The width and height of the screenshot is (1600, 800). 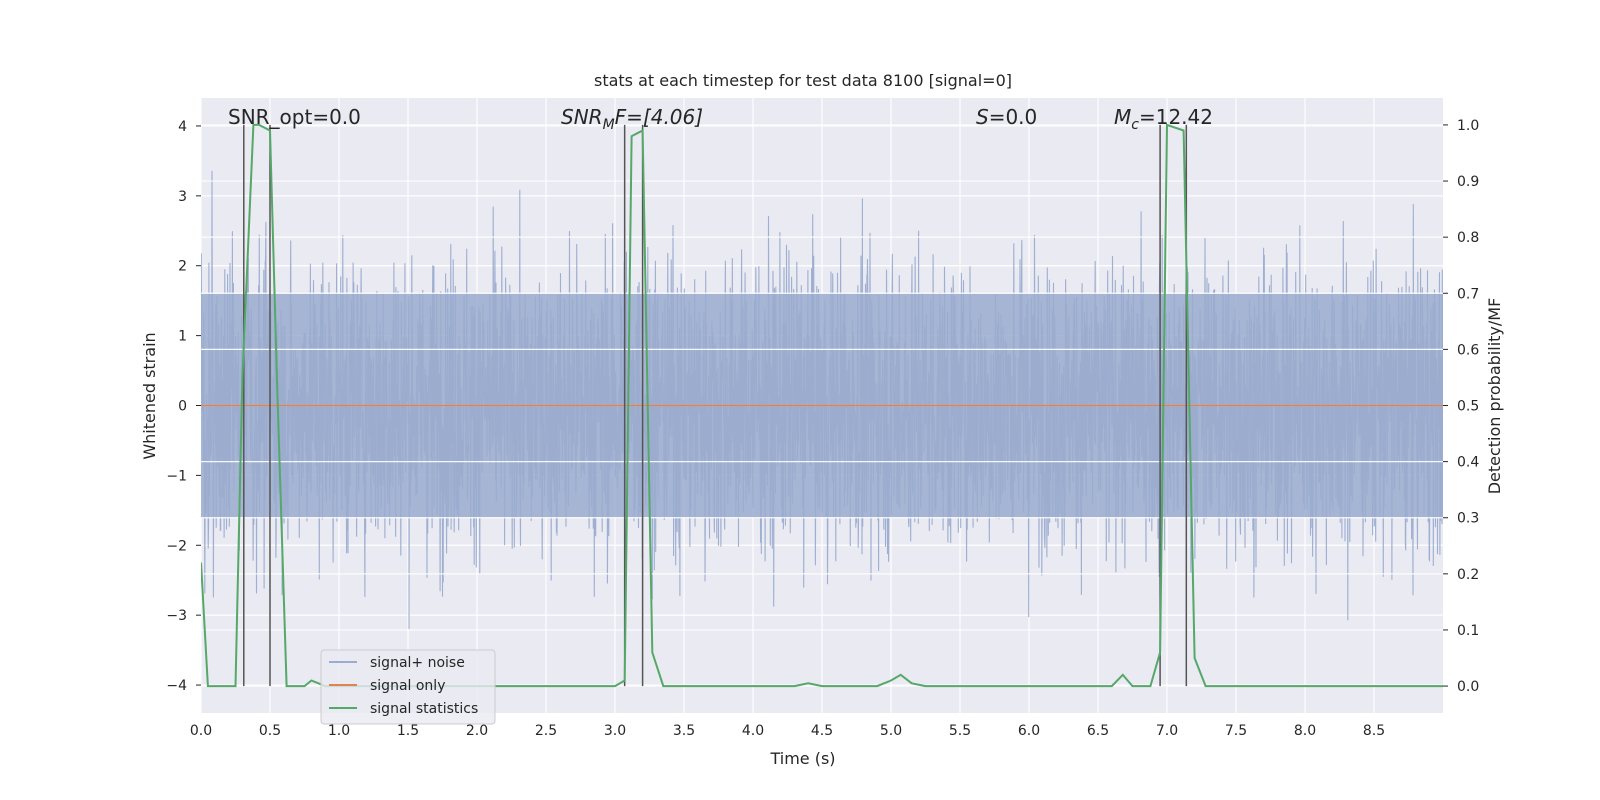 What do you see at coordinates (294, 117) in the screenshot?
I see `annotation-snr-opt: SNR_opt=0.0` at bounding box center [294, 117].